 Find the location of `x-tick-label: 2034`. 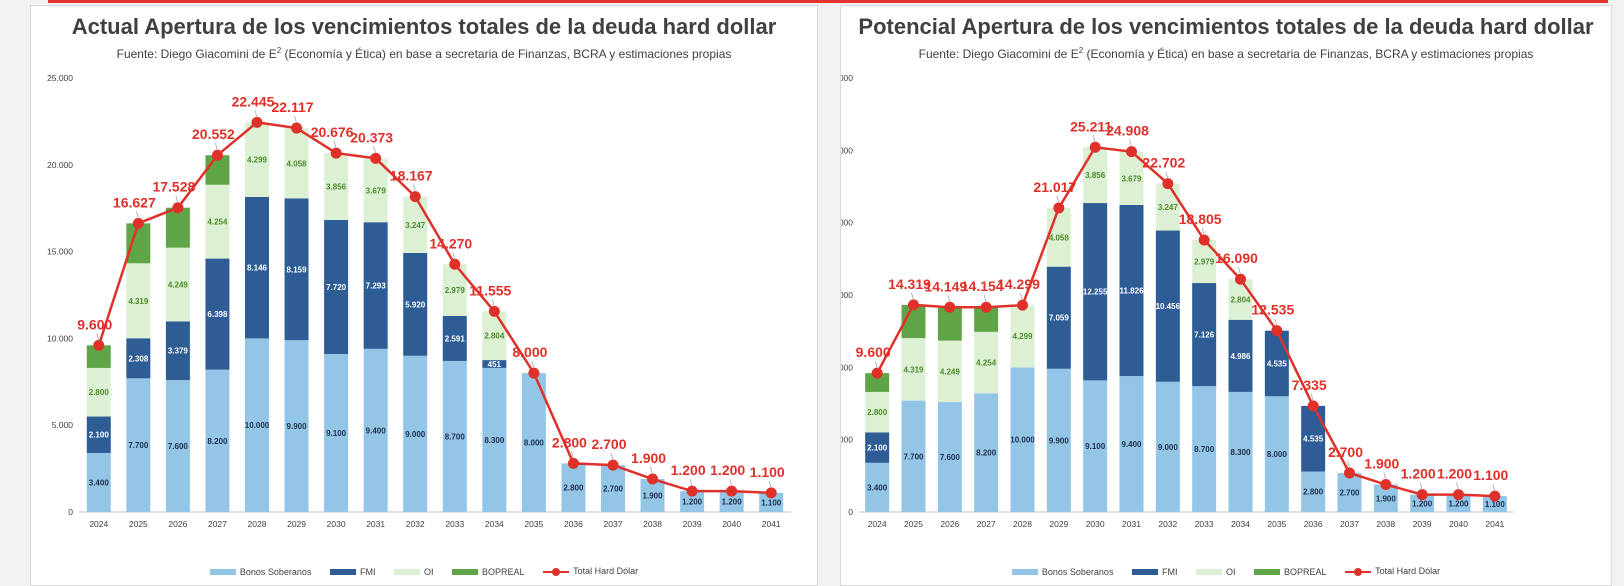

x-tick-label: 2034 is located at coordinates (494, 524).